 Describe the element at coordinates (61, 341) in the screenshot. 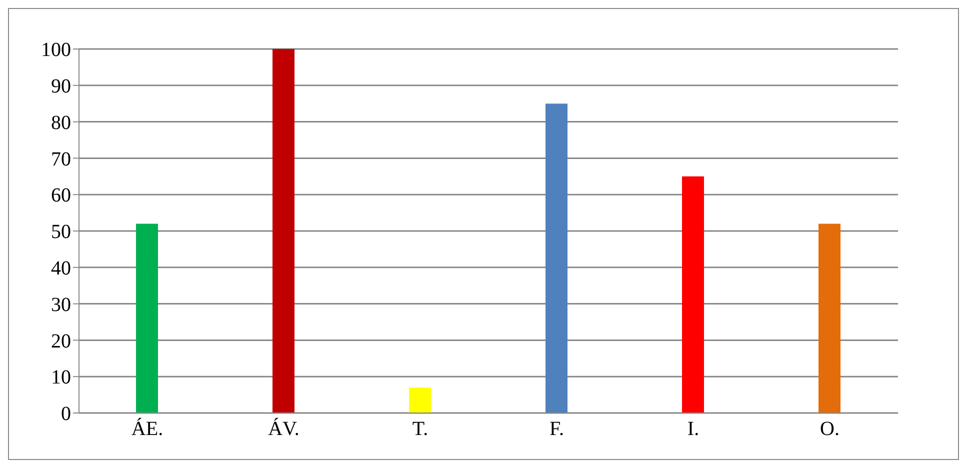

I see `y-tick-label: 20` at that location.